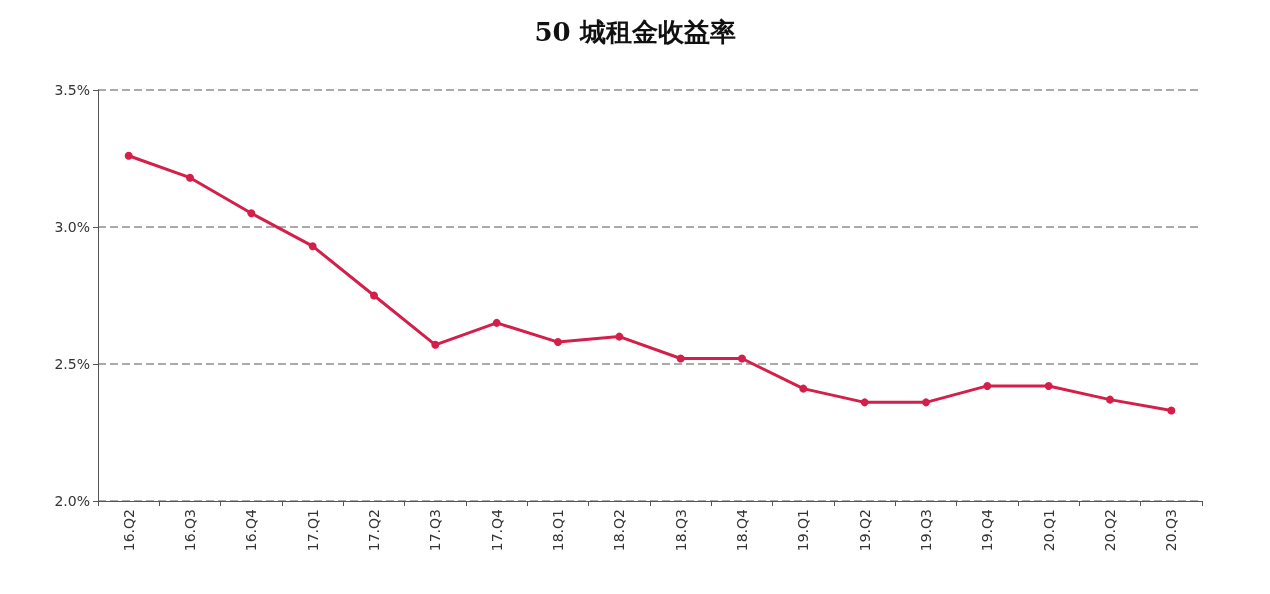 Image resolution: width=1270 pixels, height=594 pixels. What do you see at coordinates (72, 227) in the screenshot?
I see `y-tick-label: 3.0%` at bounding box center [72, 227].